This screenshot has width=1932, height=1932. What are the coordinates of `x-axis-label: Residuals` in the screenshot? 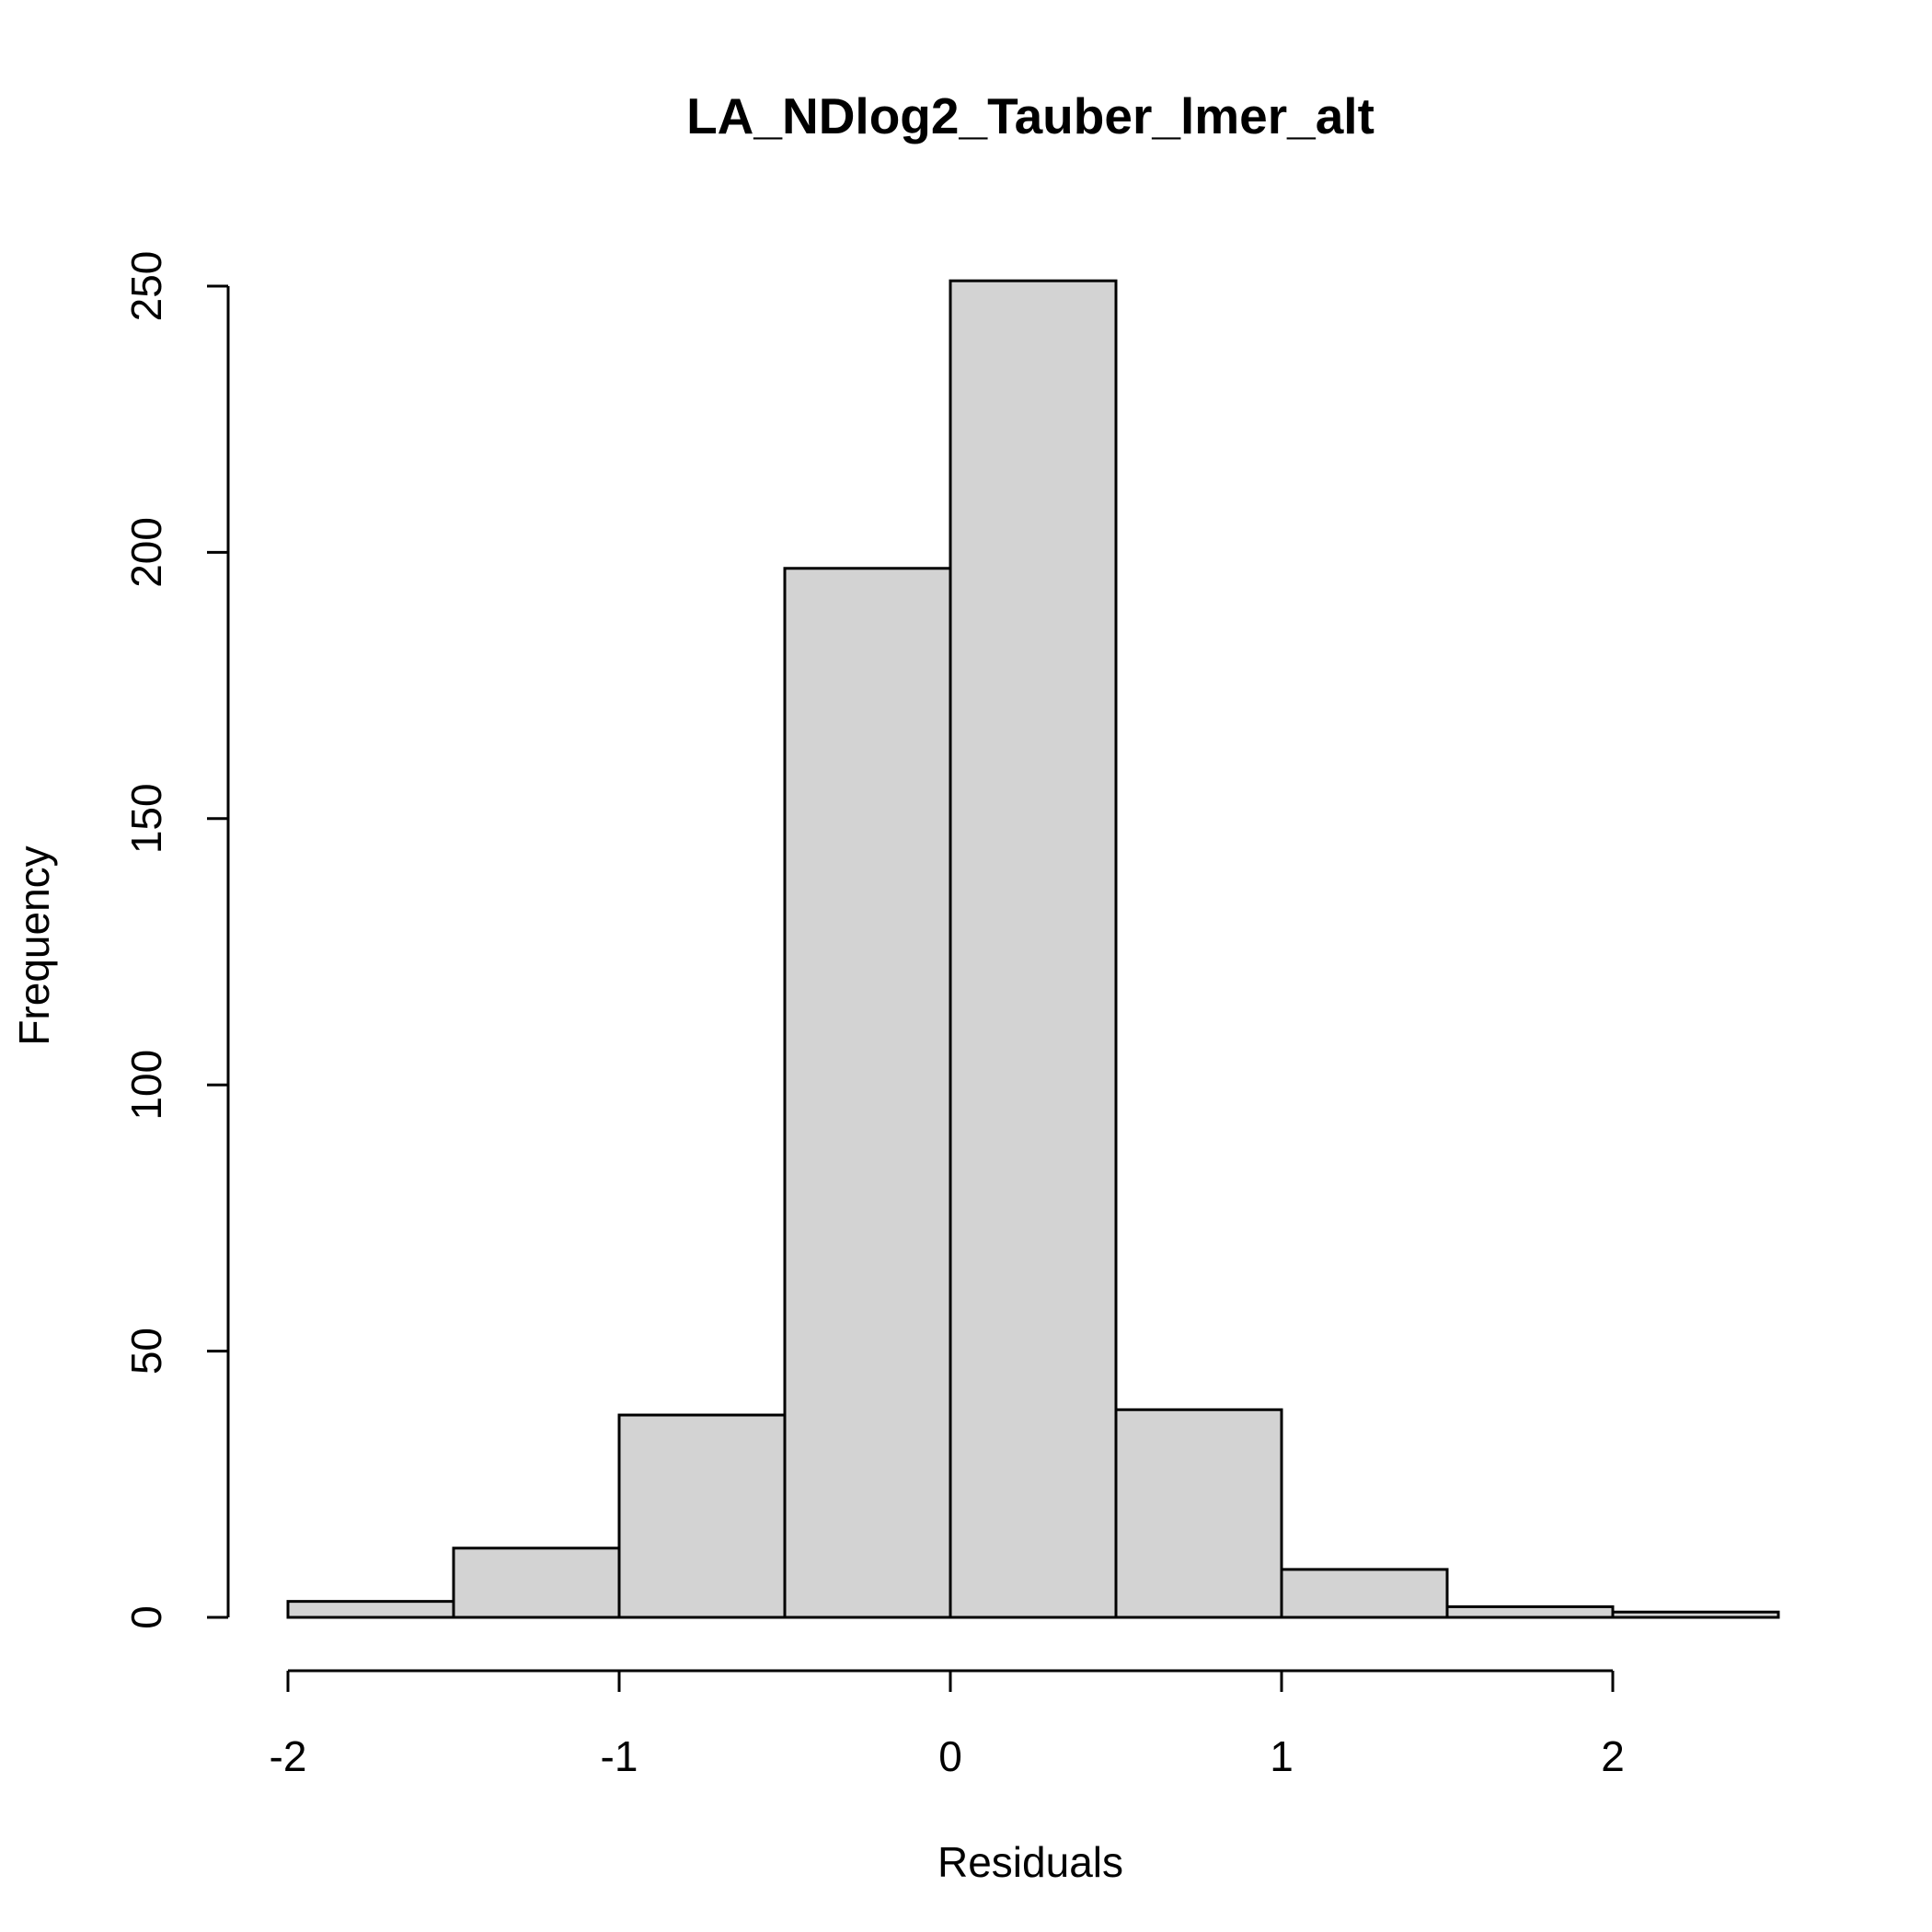 It's located at (1030, 1862).